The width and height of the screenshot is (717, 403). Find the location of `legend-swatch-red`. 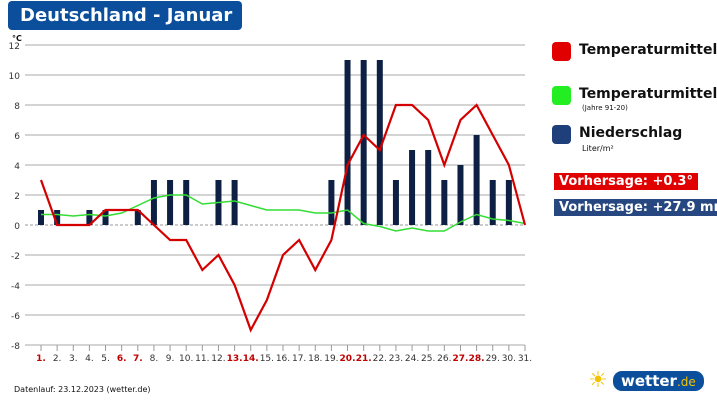

legend-swatch-red is located at coordinates (561, 51).